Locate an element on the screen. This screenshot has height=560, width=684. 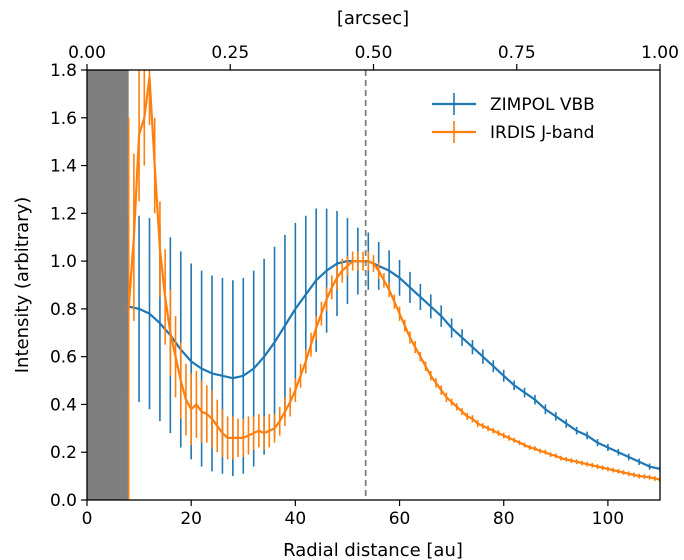
x-tick-label: 100 is located at coordinates (608, 519).